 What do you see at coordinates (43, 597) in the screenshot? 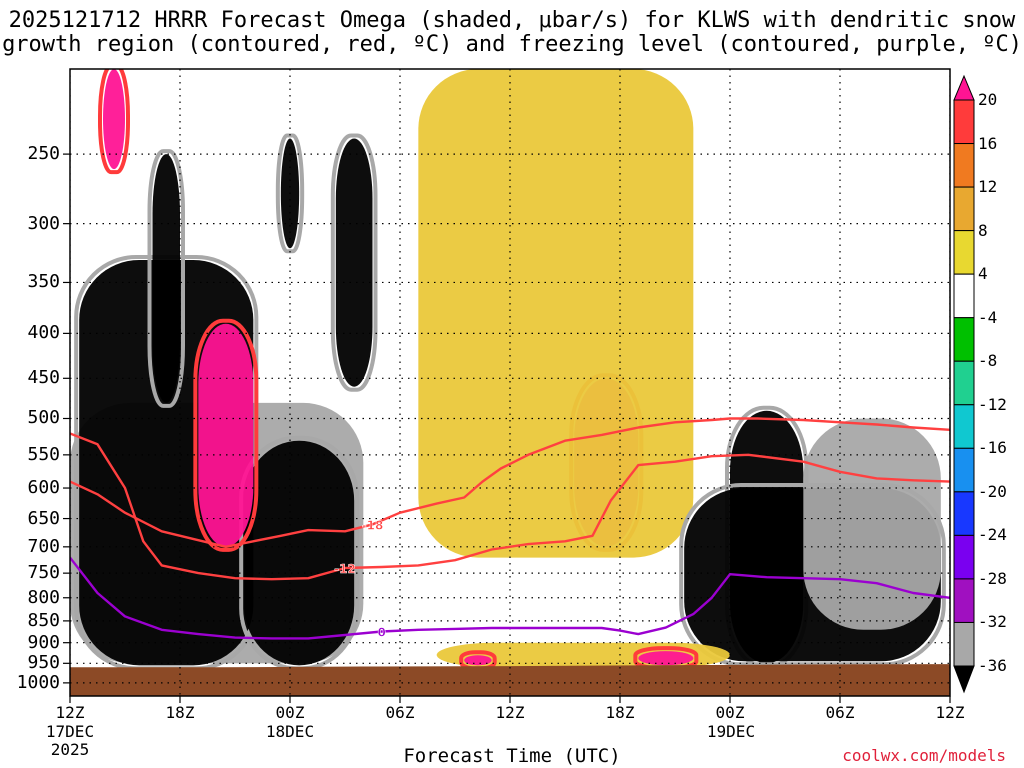
I see `y-tick-label: 800` at bounding box center [43, 597].